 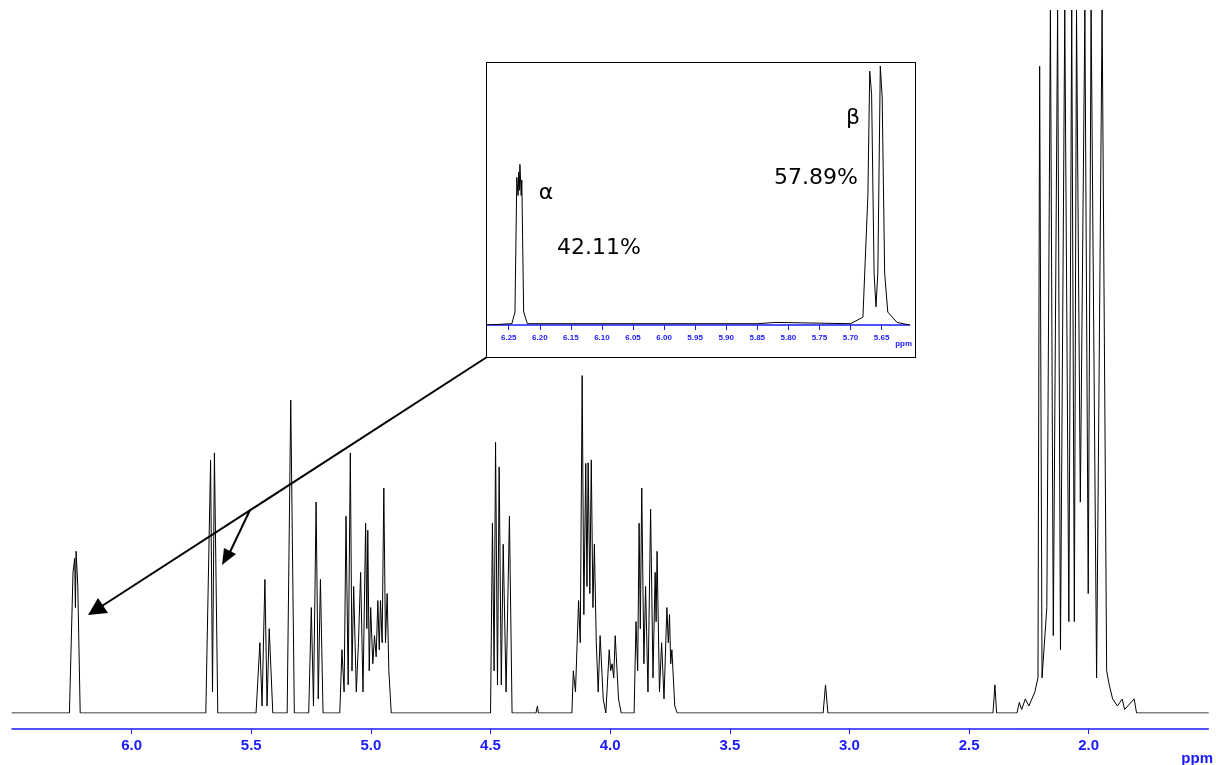 I want to click on x-tick-label: 5.85, so click(x=757, y=337).